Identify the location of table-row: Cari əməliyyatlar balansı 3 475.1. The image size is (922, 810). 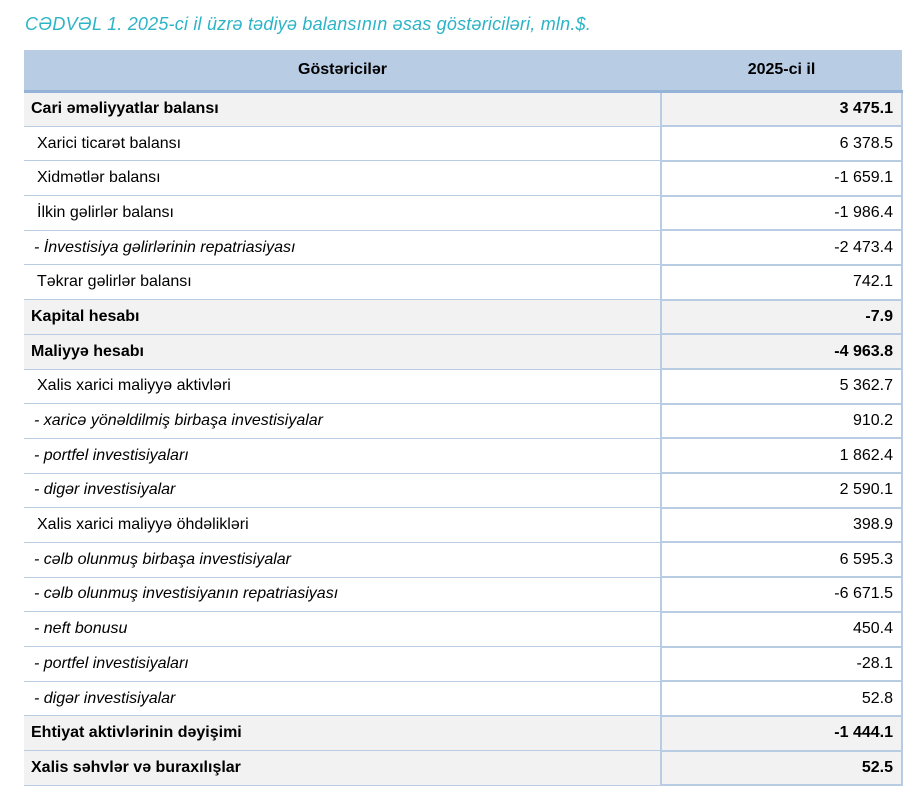
(463, 109).